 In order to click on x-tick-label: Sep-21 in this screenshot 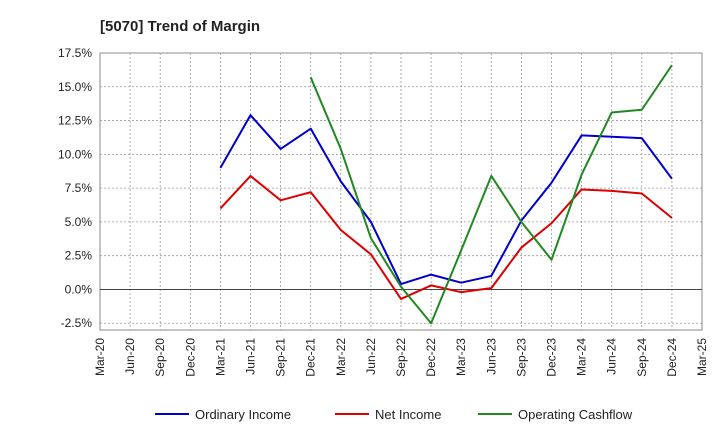, I will do `click(281, 357)`.